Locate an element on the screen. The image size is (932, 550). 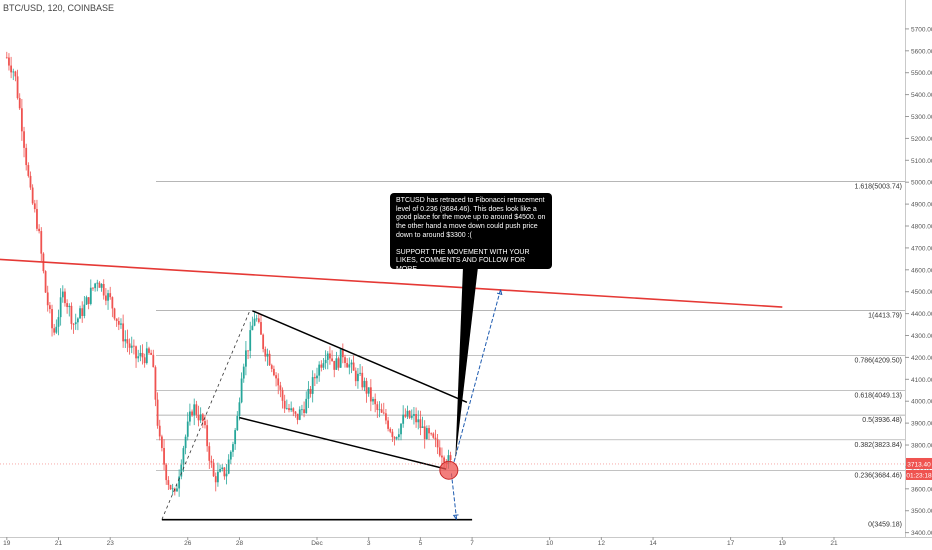
price-tick-label: 4700.00 is located at coordinates (921, 248).